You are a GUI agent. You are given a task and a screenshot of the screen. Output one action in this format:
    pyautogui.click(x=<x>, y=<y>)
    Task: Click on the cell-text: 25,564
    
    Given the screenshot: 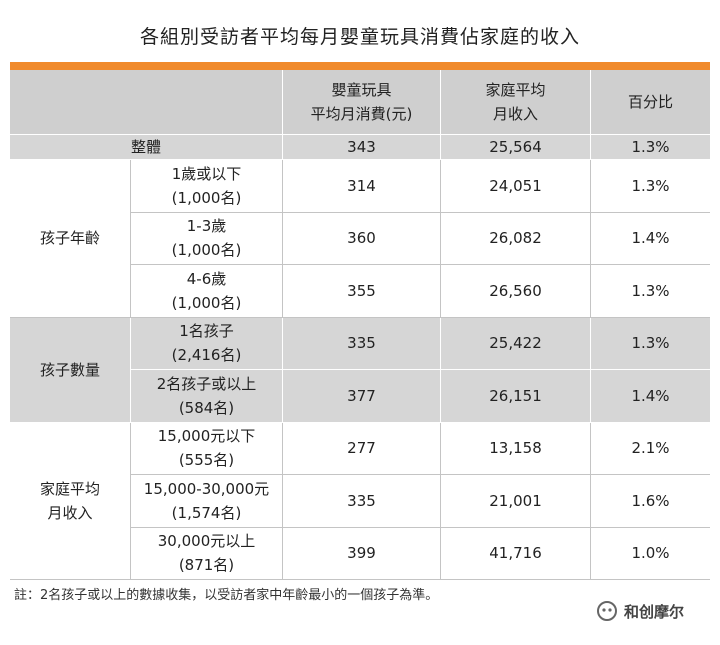 What is the action you would take?
    pyautogui.click(x=515, y=147)
    